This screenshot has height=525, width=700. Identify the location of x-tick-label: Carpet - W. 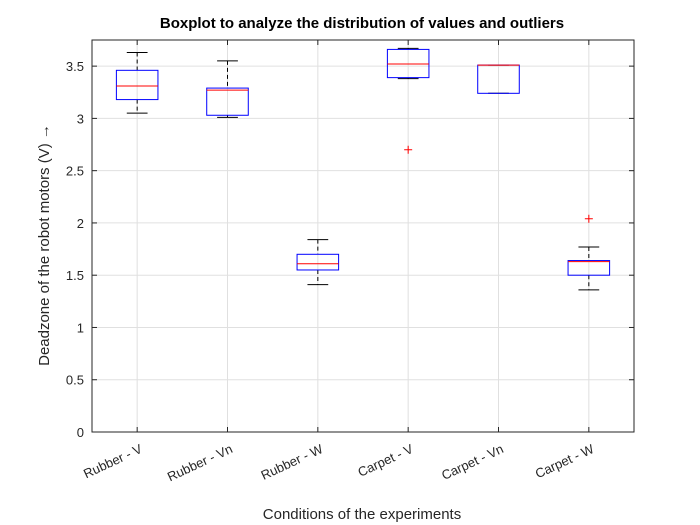
(565, 461).